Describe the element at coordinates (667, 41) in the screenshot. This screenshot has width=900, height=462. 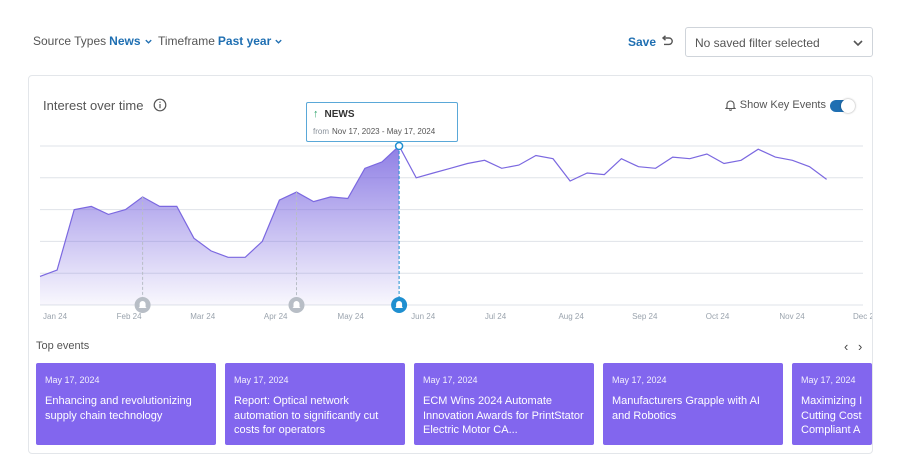
I see `undo-icon` at that location.